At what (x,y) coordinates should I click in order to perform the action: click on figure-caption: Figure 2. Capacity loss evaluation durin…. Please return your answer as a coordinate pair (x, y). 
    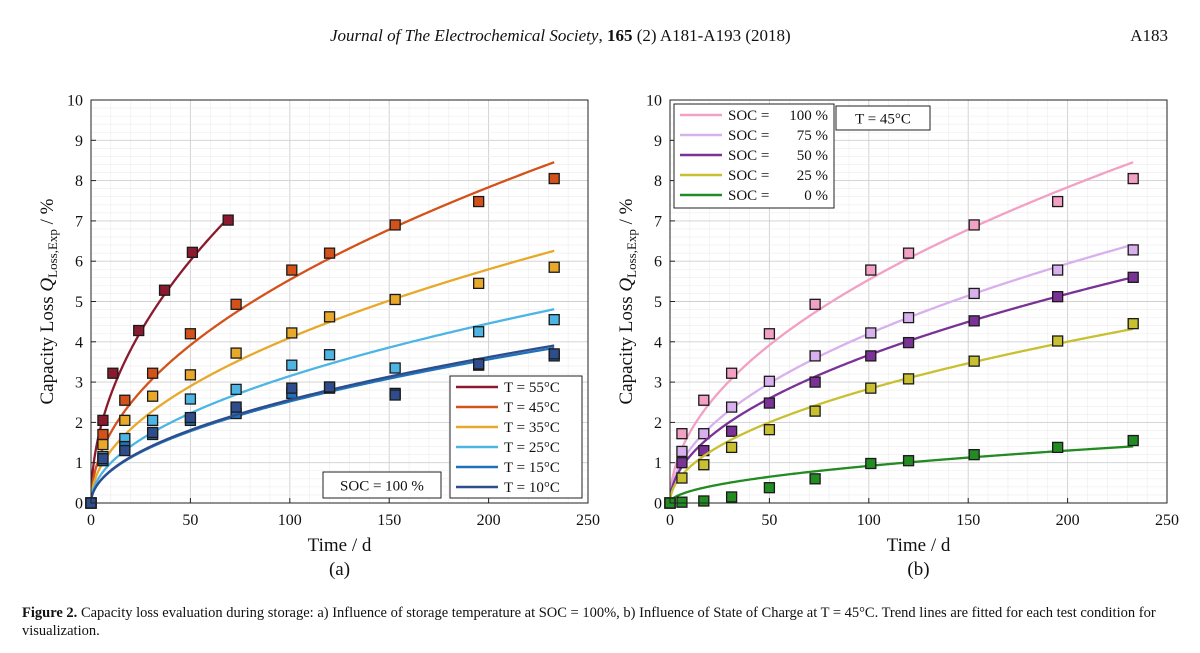
    Looking at the image, I should click on (604, 622).